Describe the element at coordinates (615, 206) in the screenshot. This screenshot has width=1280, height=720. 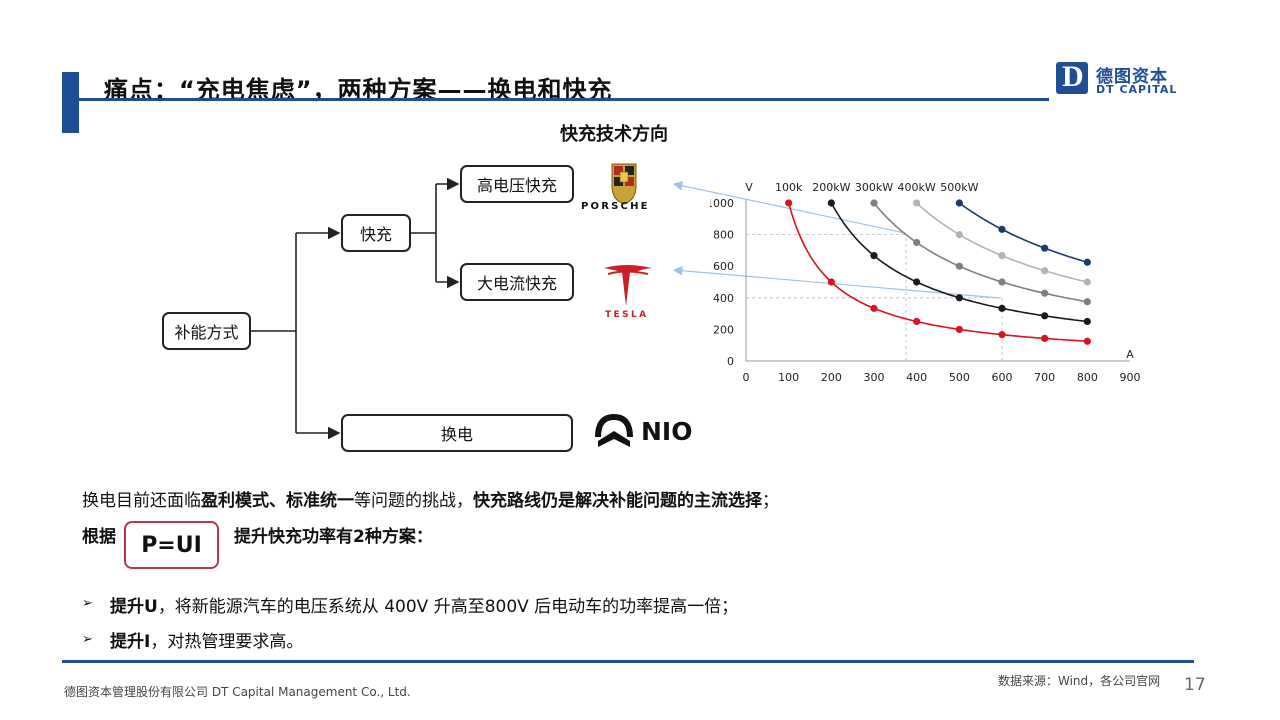
I see `porsche-wordmark: PORSCHE` at that location.